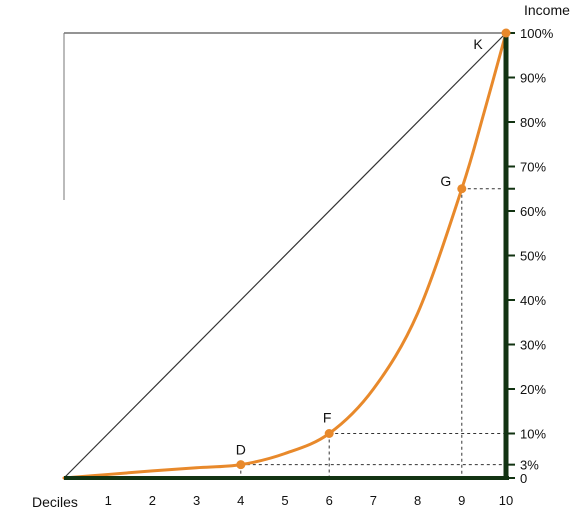 This screenshot has width=581, height=528. What do you see at coordinates (547, 10) in the screenshot?
I see `y-axis-title: Income` at bounding box center [547, 10].